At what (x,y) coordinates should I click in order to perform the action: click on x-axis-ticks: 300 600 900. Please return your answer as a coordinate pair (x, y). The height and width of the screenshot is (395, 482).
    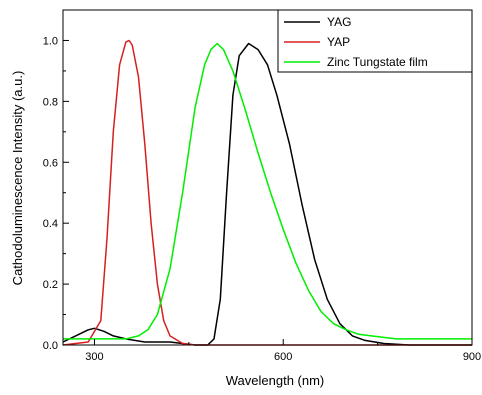
    Looking at the image, I should click on (283, 351).